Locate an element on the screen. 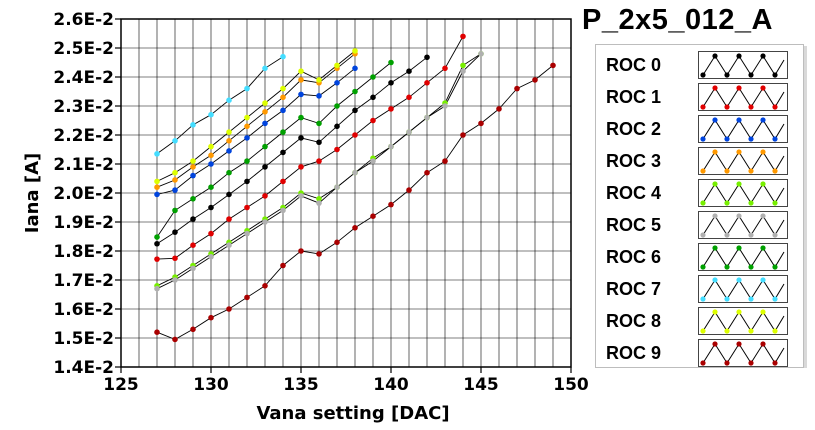  y-tick-label: 2.2E-2 is located at coordinates (83, 136).